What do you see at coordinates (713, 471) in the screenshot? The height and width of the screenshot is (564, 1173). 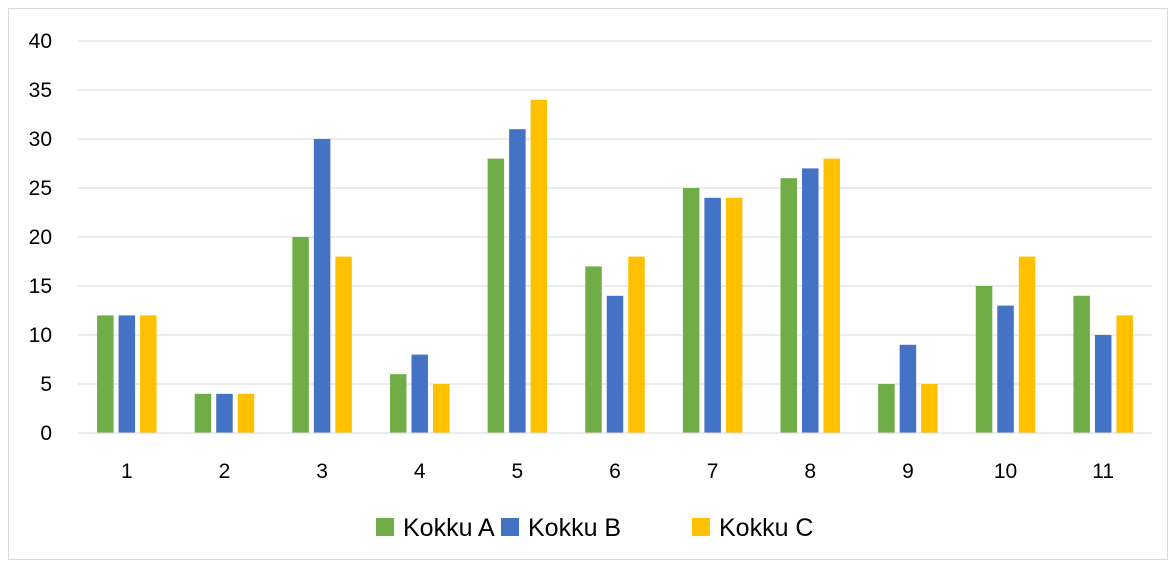 I see `x-tick-label: 7` at bounding box center [713, 471].